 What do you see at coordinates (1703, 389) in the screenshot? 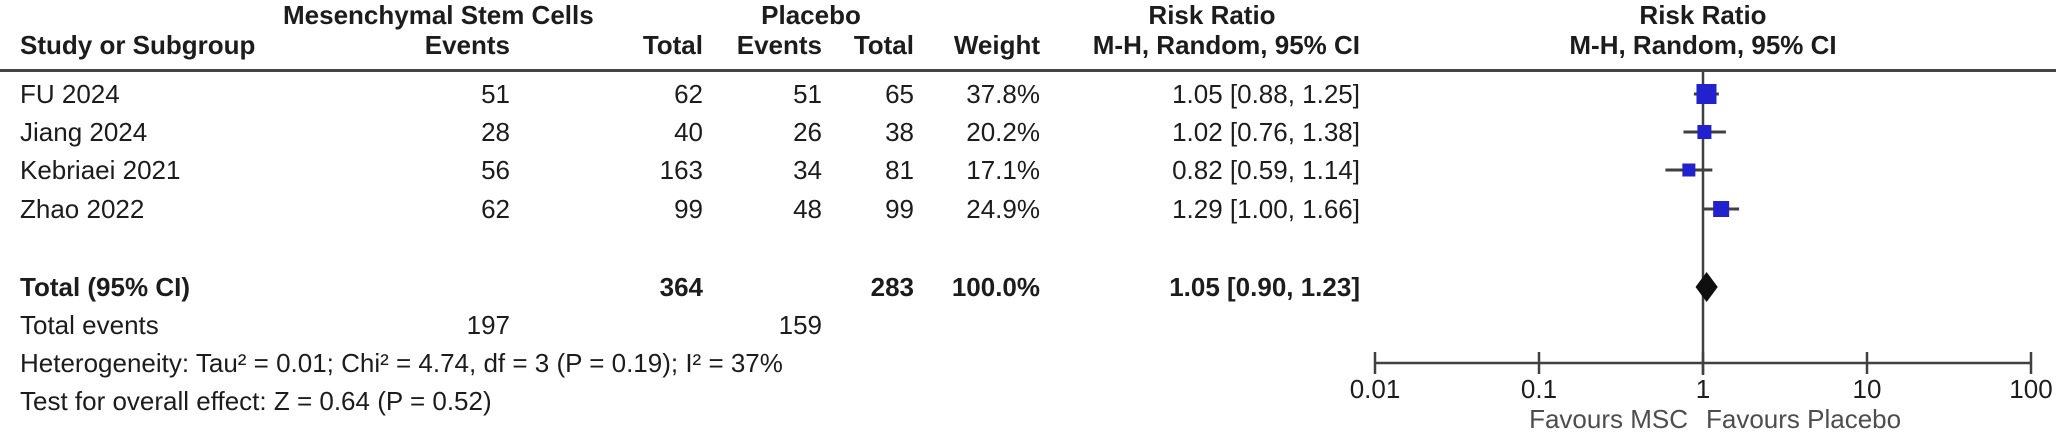
I see `axis-tick-label: 1` at bounding box center [1703, 389].